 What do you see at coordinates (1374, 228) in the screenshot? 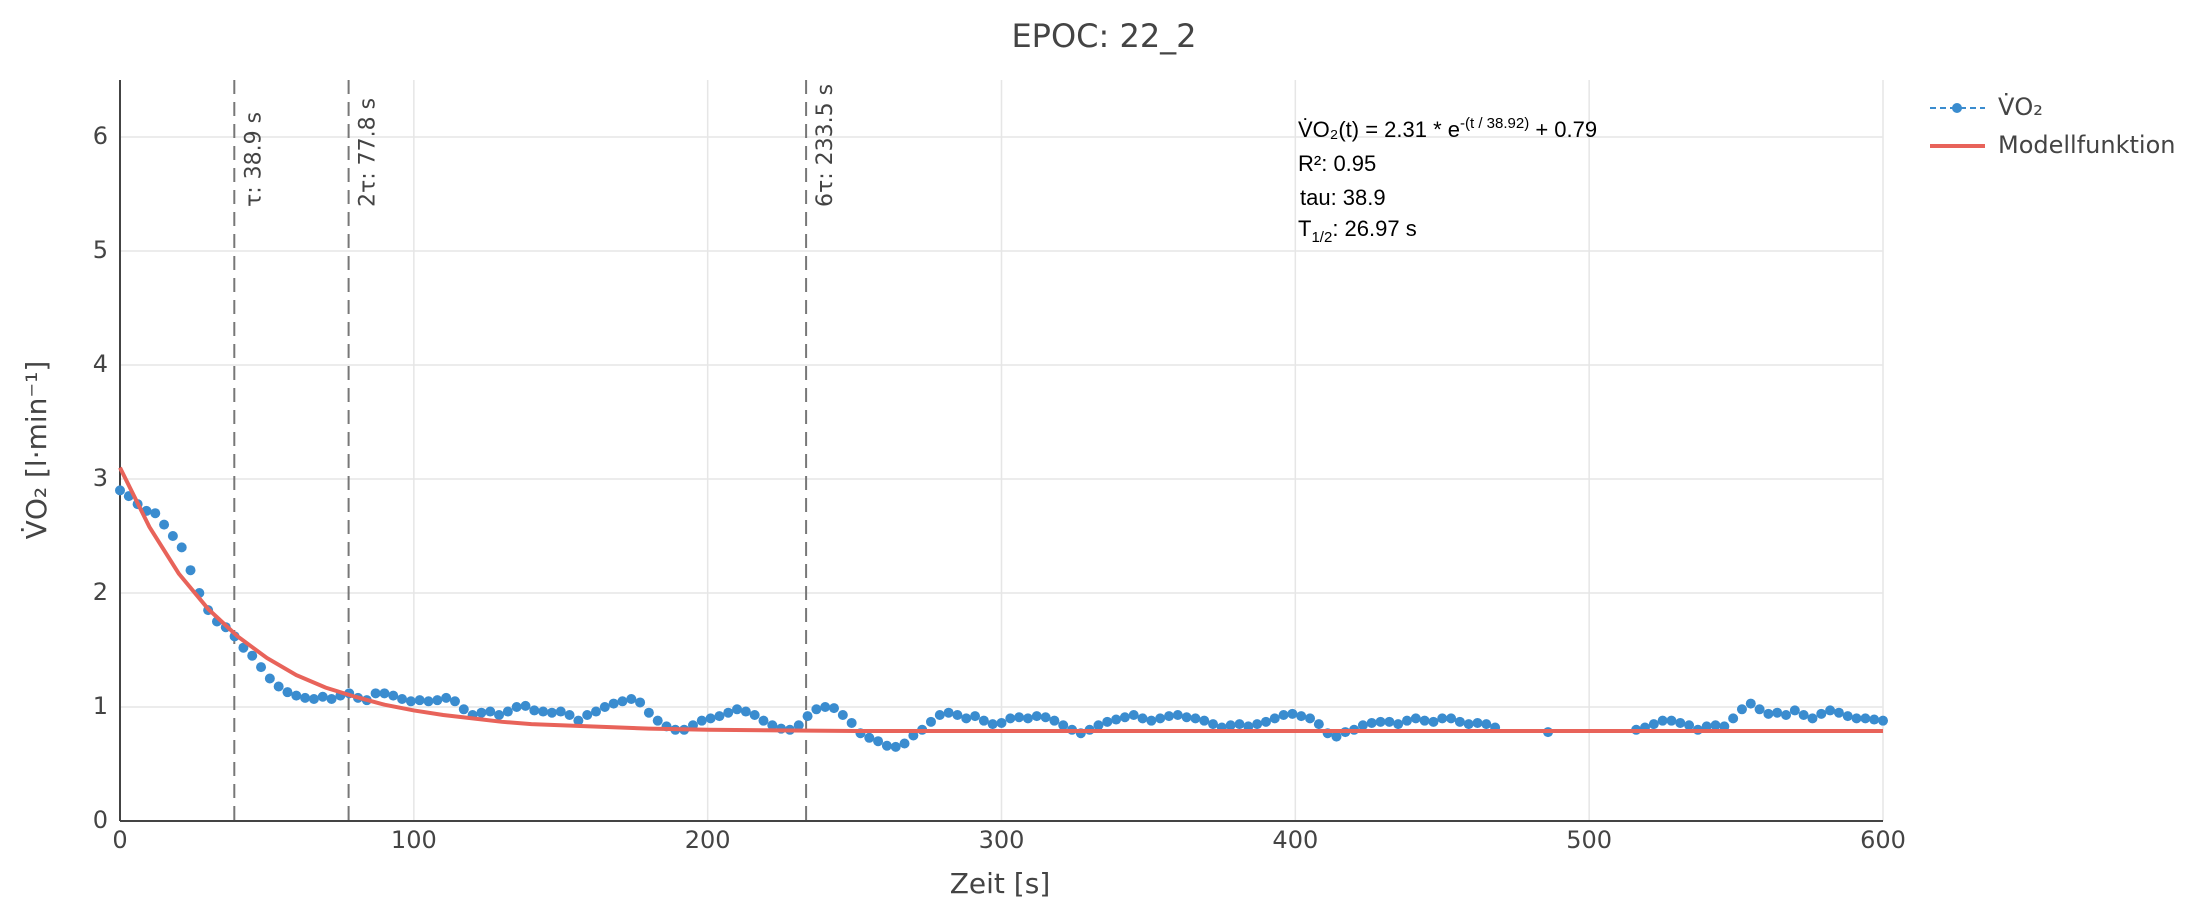
I see `half-life-value: : 26.97 s` at bounding box center [1374, 228].